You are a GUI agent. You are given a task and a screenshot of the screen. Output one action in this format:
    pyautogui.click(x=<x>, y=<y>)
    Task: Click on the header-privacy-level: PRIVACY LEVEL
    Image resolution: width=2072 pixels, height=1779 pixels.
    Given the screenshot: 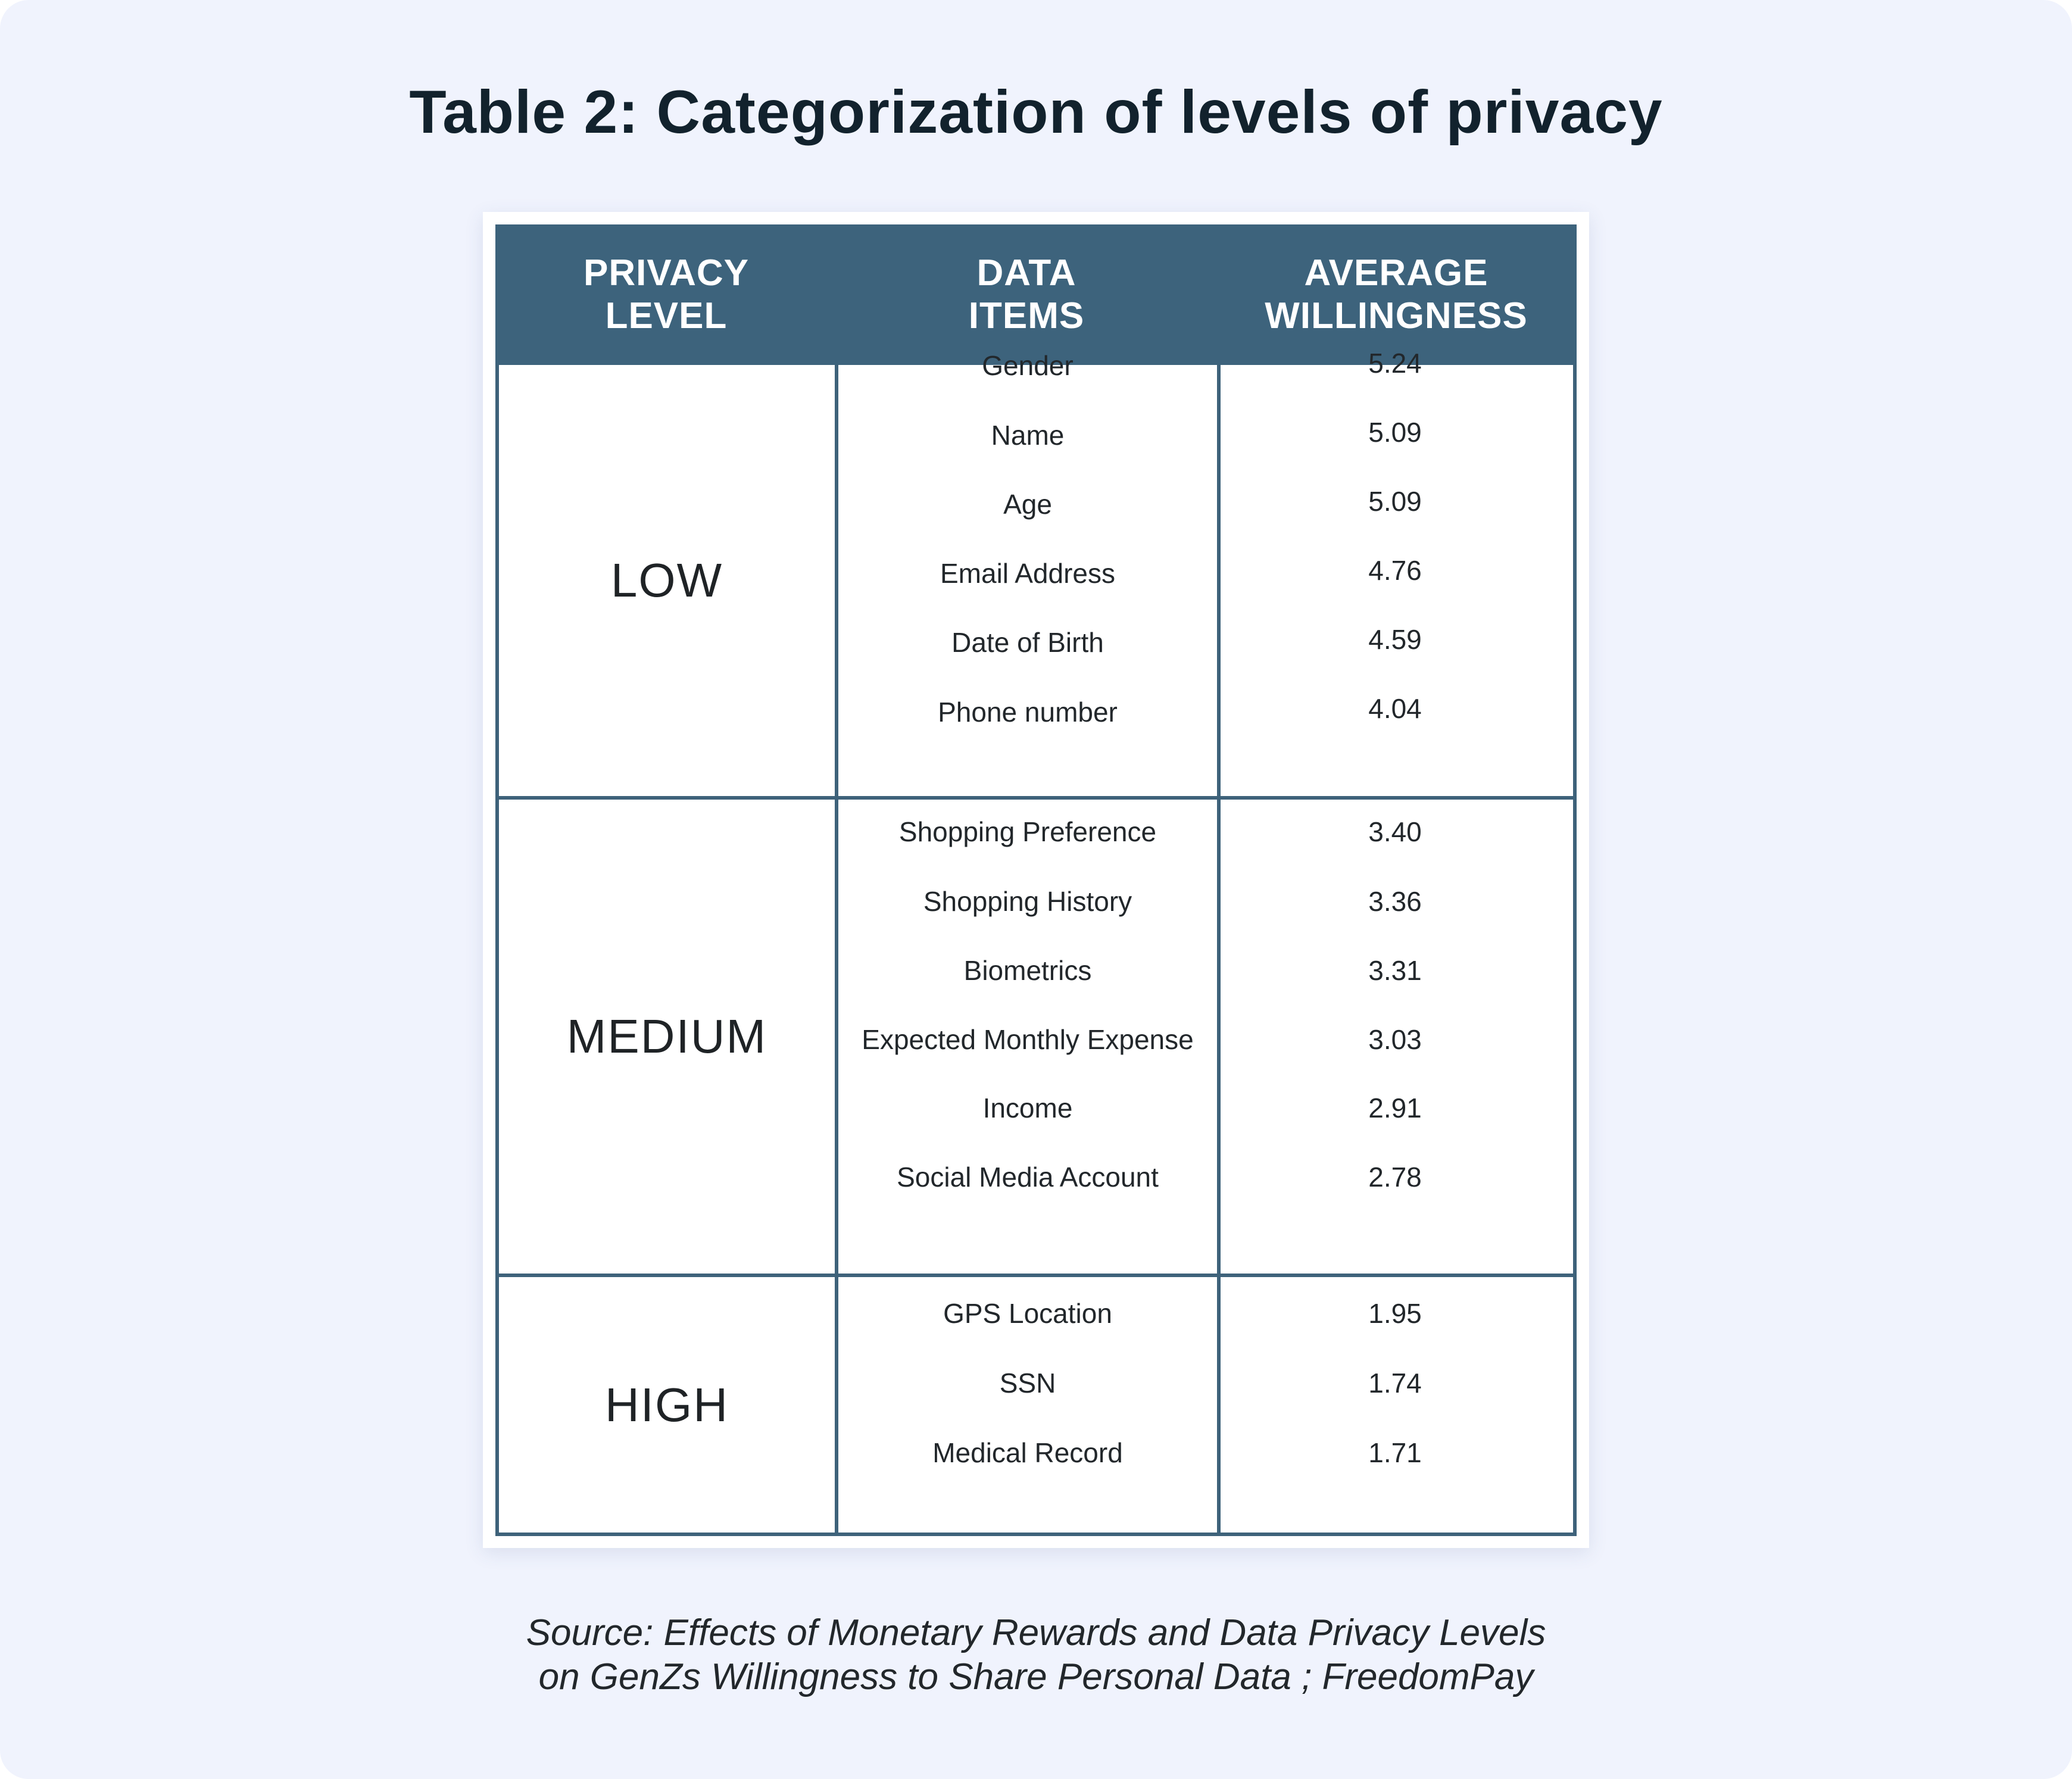 What is the action you would take?
    pyautogui.click(x=666, y=294)
    